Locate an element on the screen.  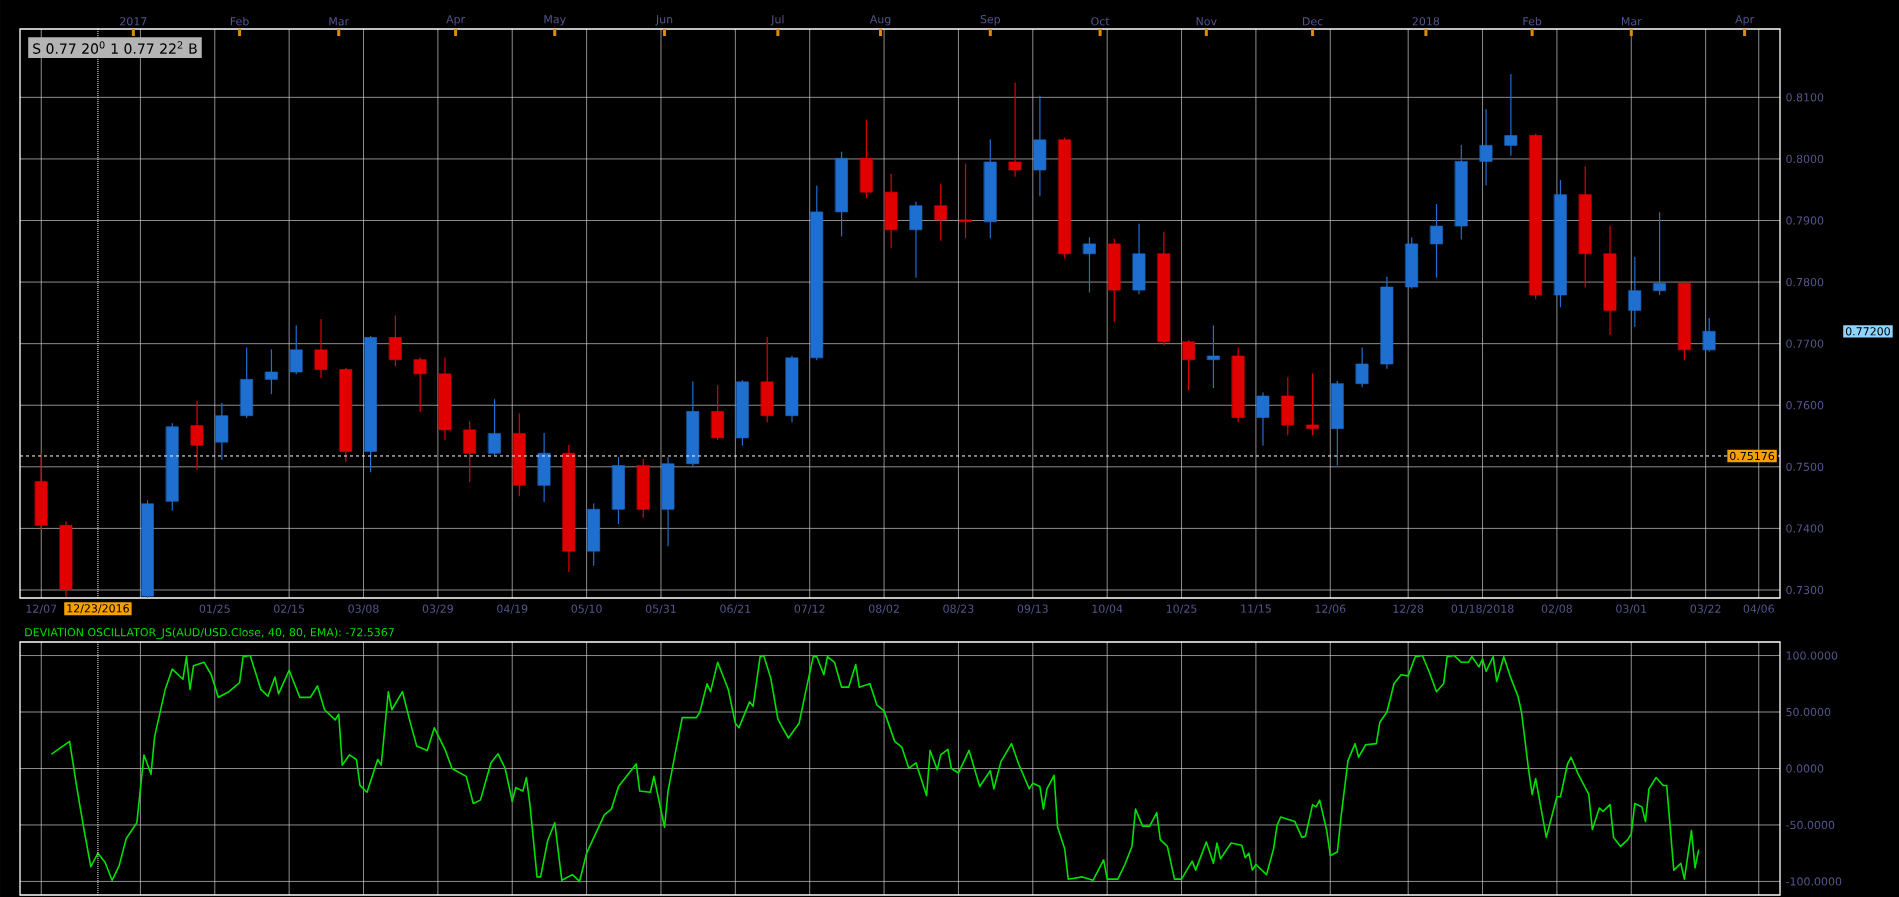
annotation: S 0.77 20$^{0}$ 1 0.77 22$^{2}$ B is located at coordinates (115, 47).